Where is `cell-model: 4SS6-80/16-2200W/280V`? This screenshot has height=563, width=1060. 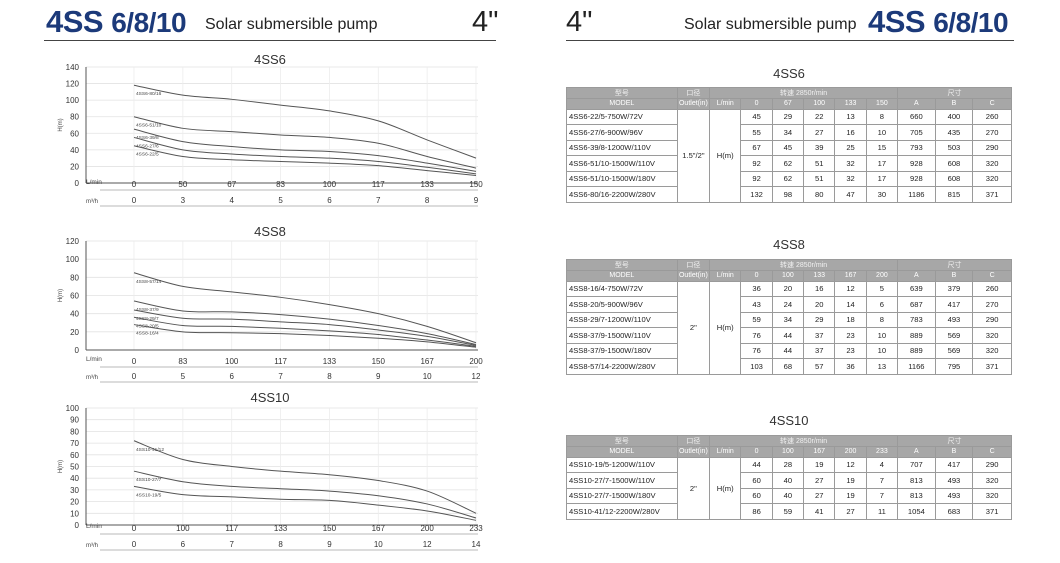
cell-model: 4SS6-80/16-2200W/280V is located at coordinates (622, 194).